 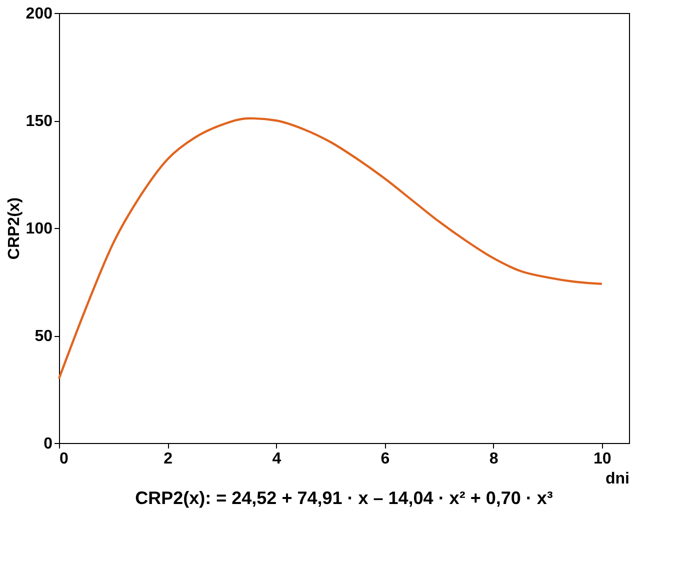 I want to click on x-axis-title: dni, so click(x=618, y=479).